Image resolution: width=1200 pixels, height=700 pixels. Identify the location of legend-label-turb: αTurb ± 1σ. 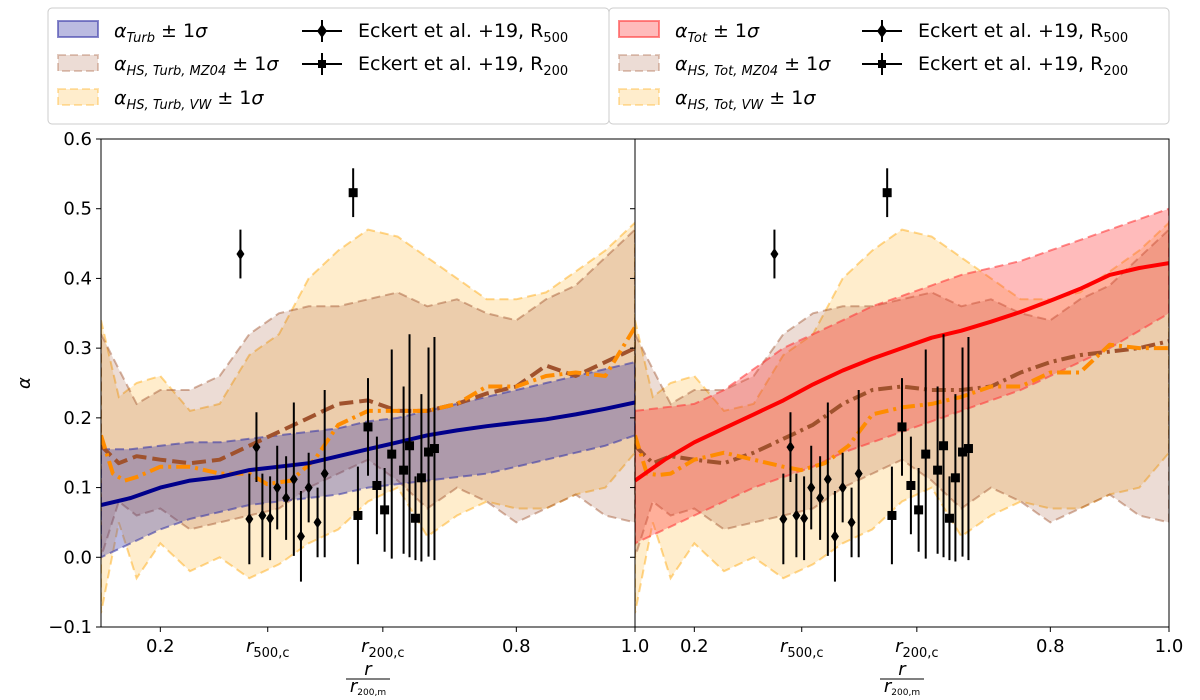
(161, 33).